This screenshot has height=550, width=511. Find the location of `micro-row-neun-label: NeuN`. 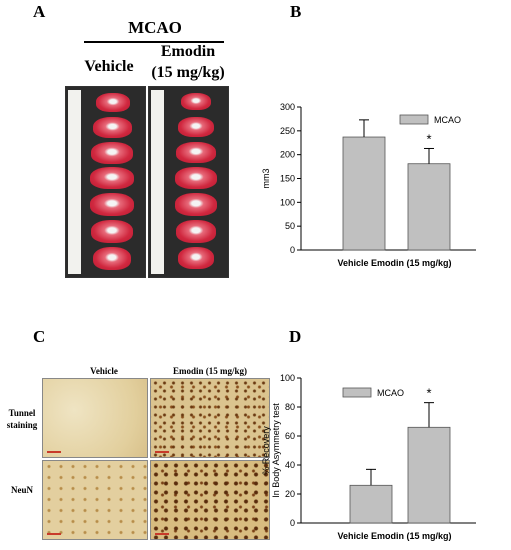

micro-row-neun-label: NeuN is located at coordinates (22, 490).